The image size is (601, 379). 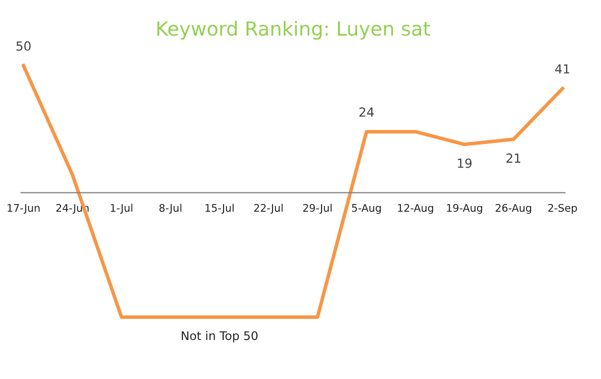 What do you see at coordinates (317, 209) in the screenshot?
I see `x-tick-label: 29-Jul` at bounding box center [317, 209].